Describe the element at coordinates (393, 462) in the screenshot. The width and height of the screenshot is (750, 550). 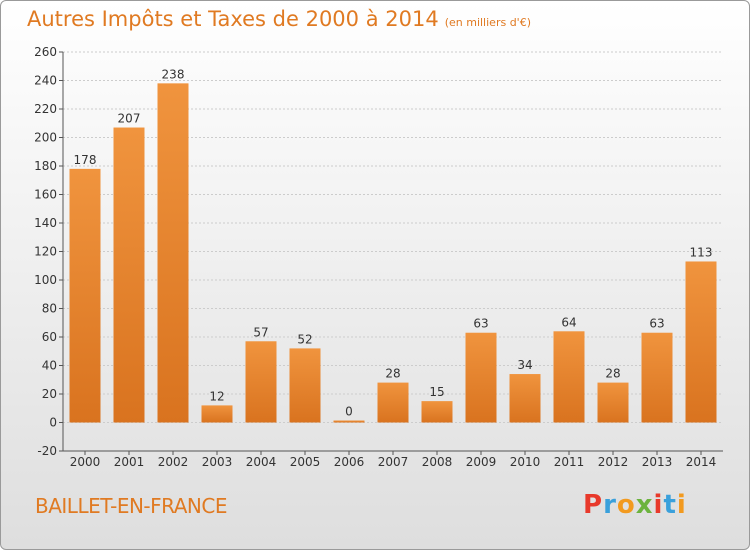
I see `x-tick-label: 2007` at that location.